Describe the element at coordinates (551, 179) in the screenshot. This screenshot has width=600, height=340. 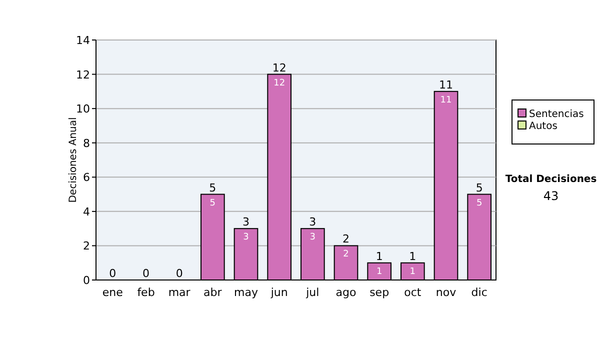
I see `text: Total Decisiones` at that location.